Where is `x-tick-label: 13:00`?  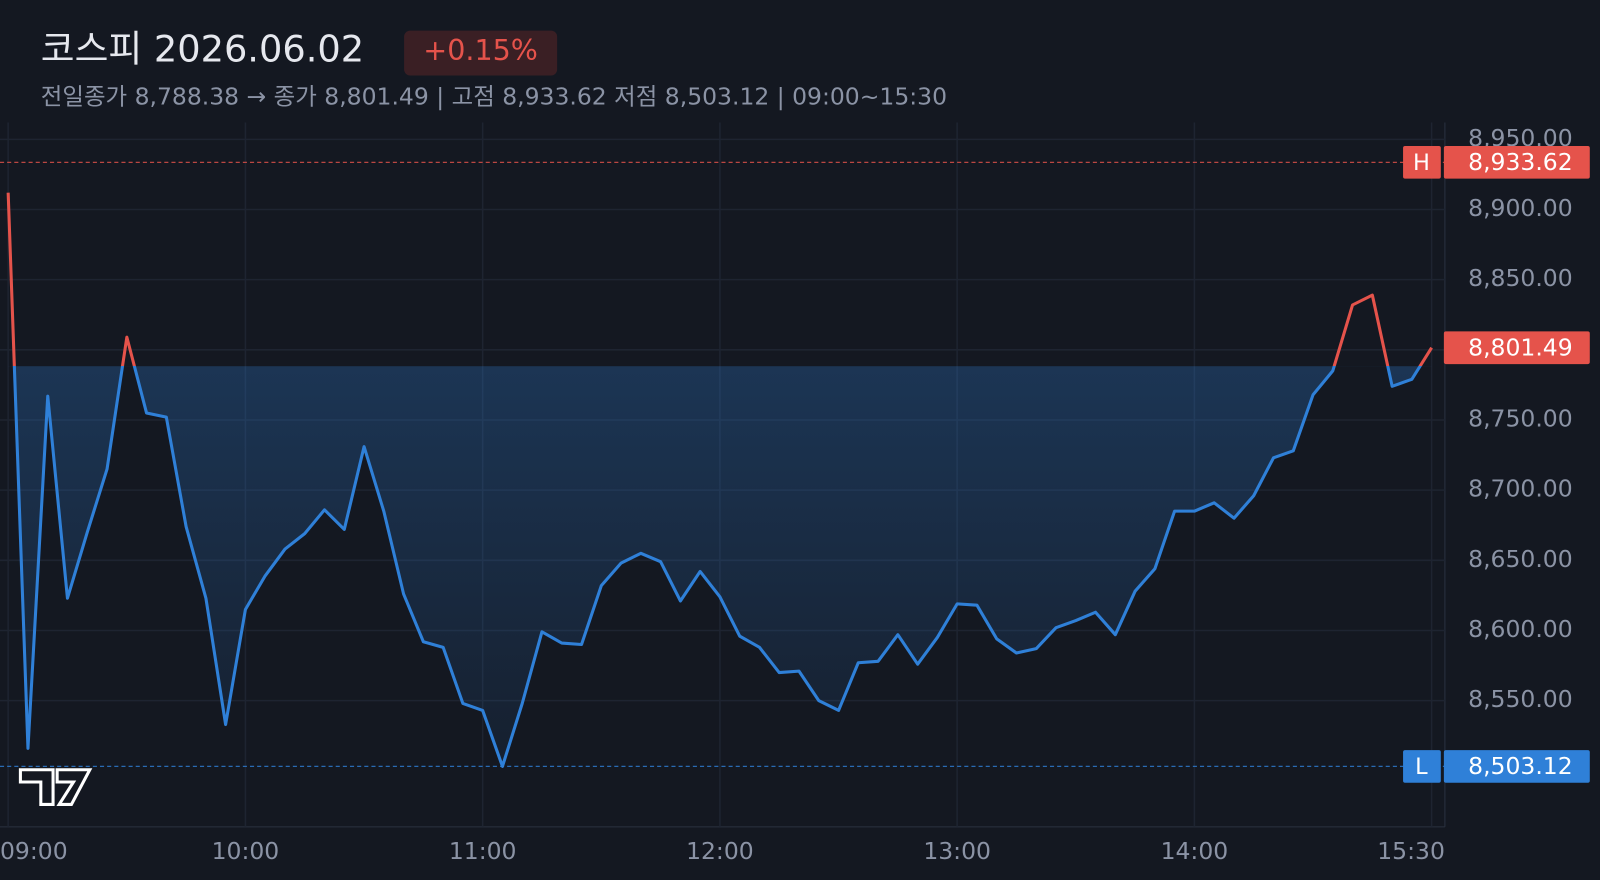 x-tick-label: 13:00 is located at coordinates (957, 851).